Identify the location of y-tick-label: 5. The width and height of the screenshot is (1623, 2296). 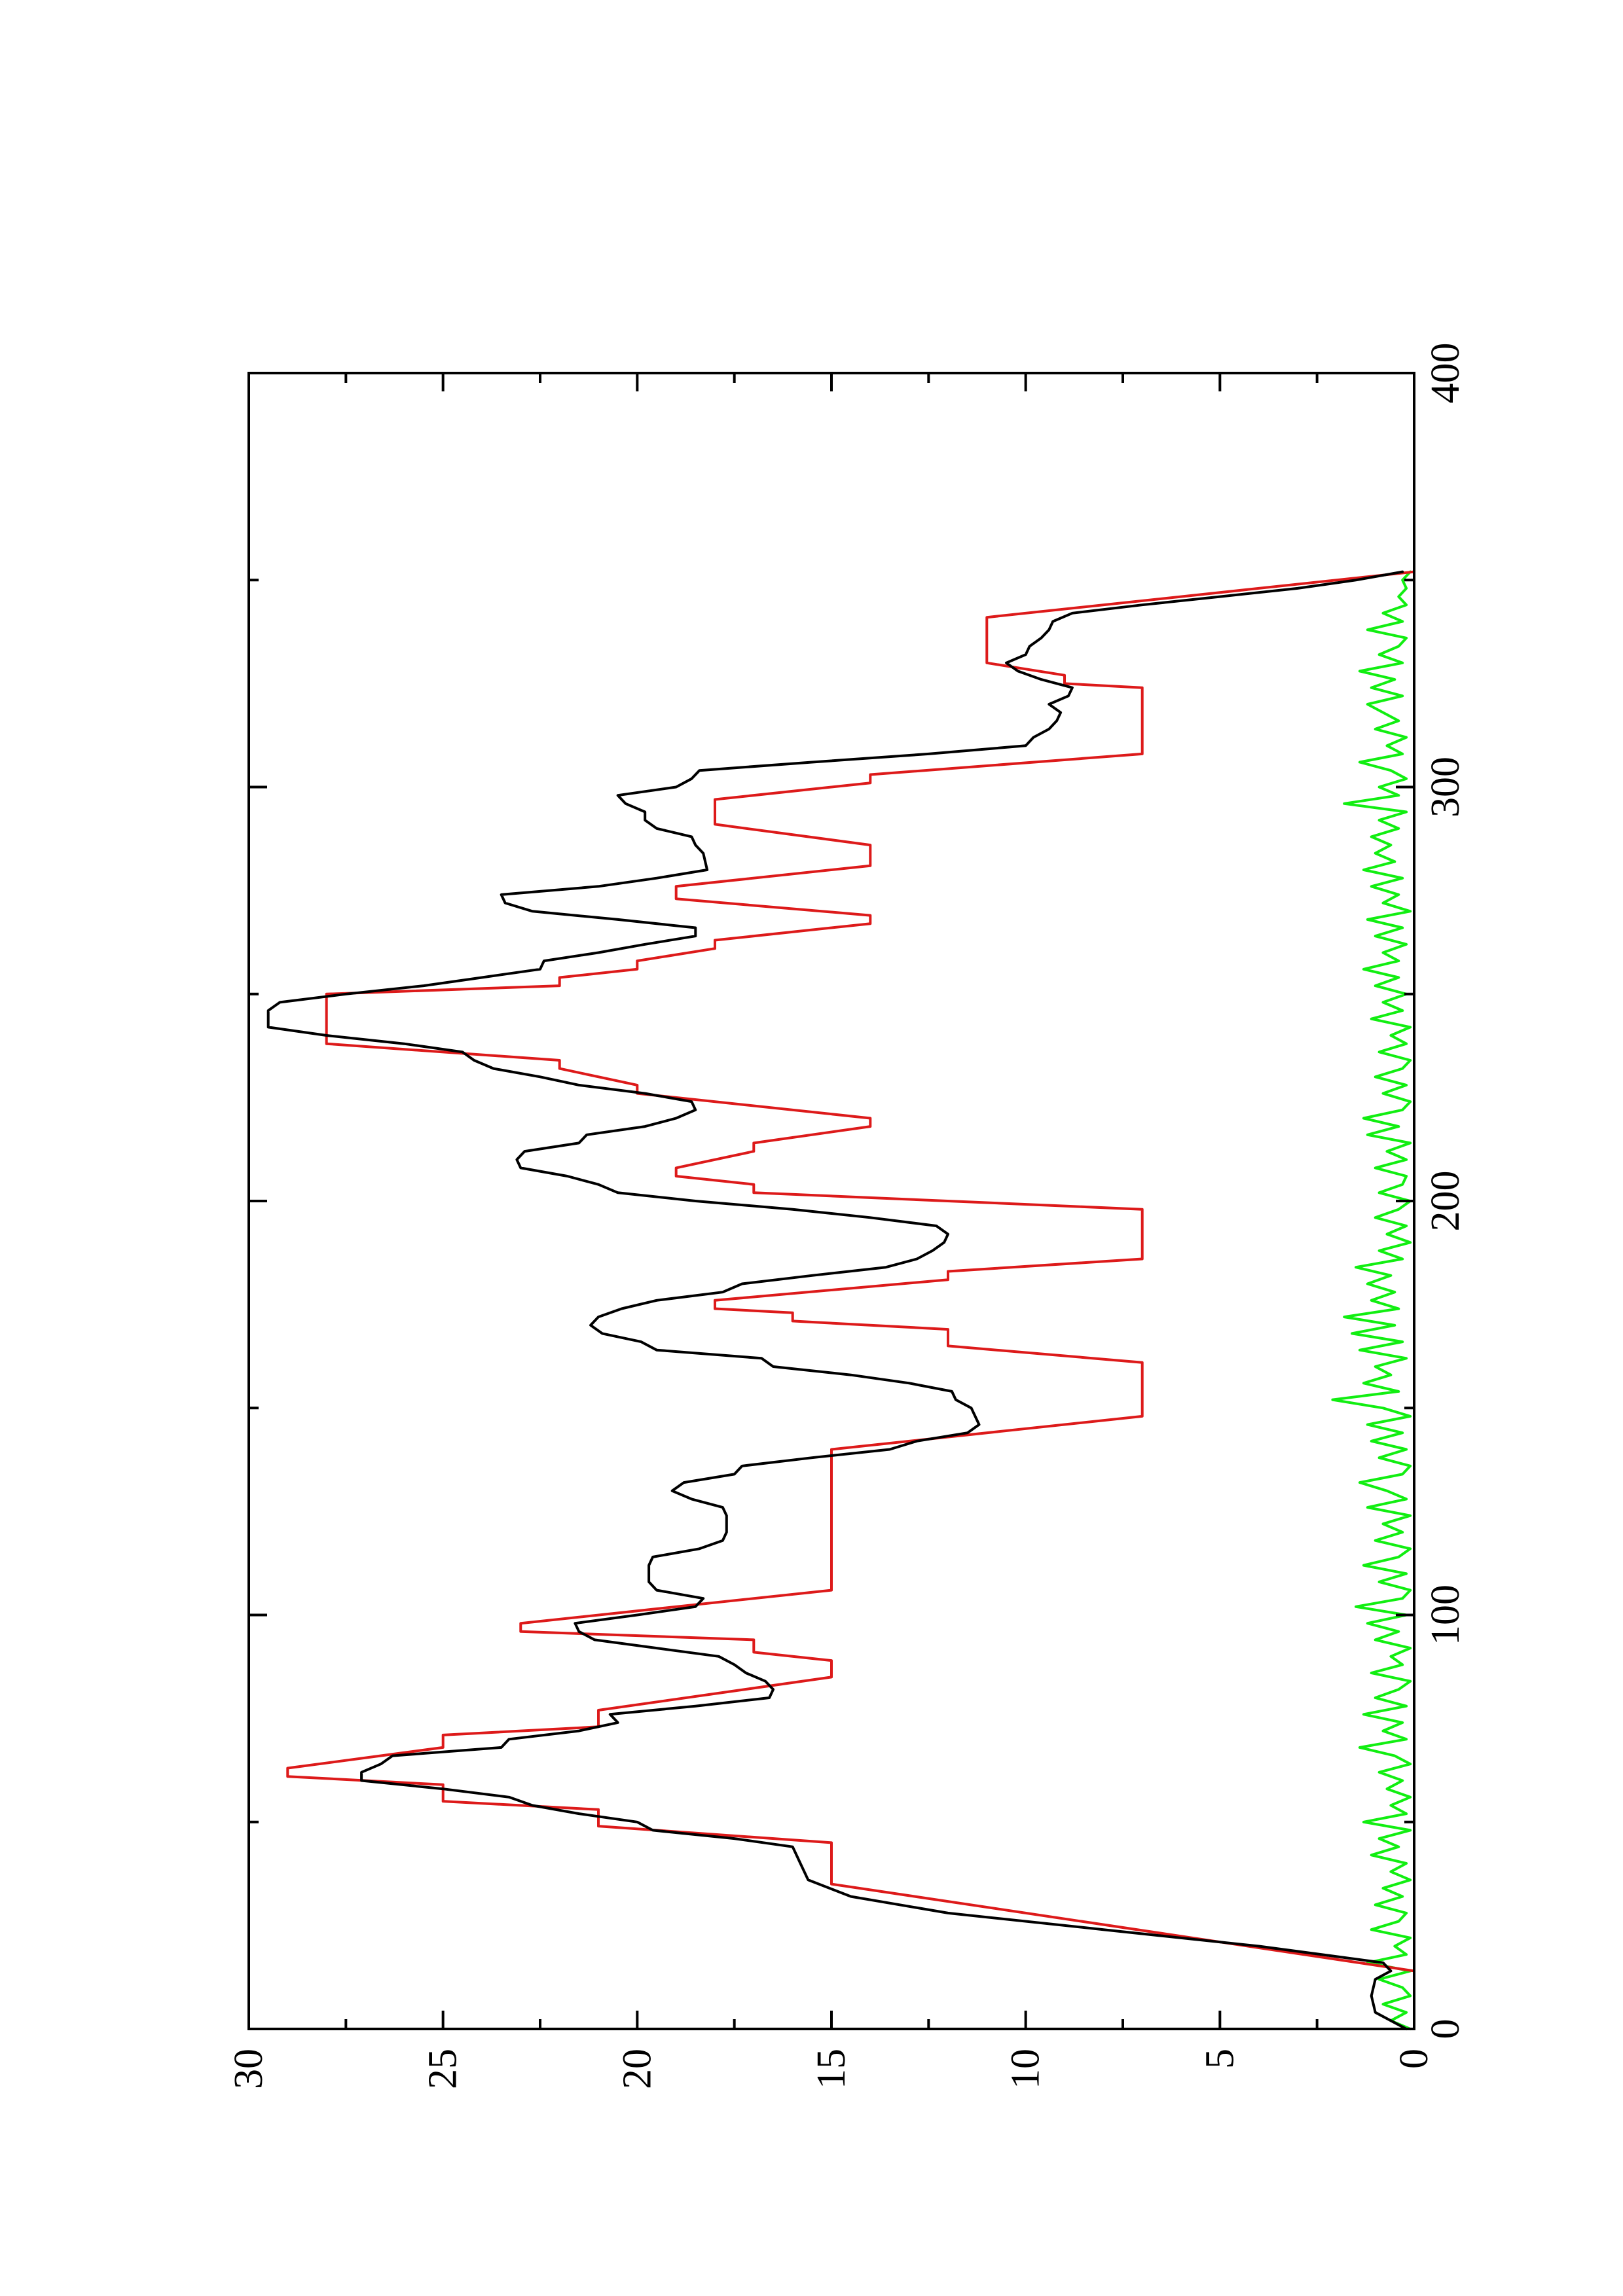
(1219, 2059).